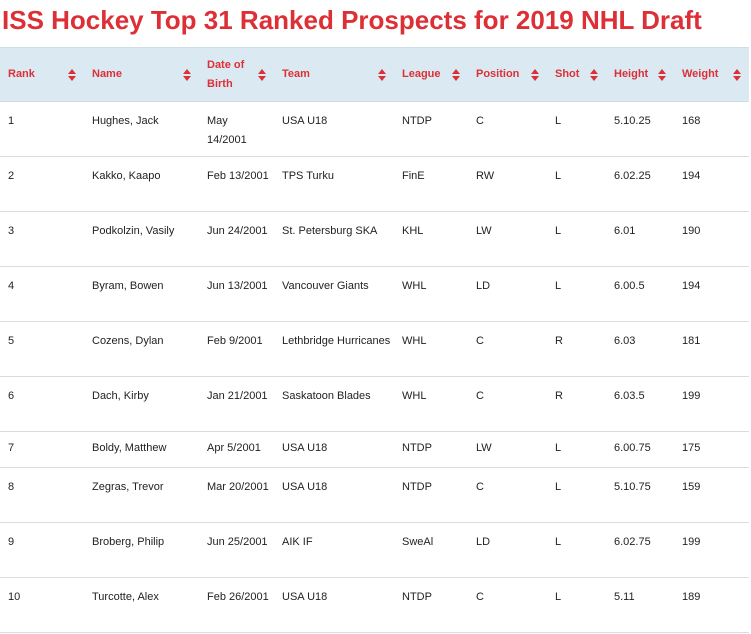 Image resolution: width=751 pixels, height=634 pixels. Describe the element at coordinates (120, 396) in the screenshot. I see `cell-name: Dach, Kirby` at that location.